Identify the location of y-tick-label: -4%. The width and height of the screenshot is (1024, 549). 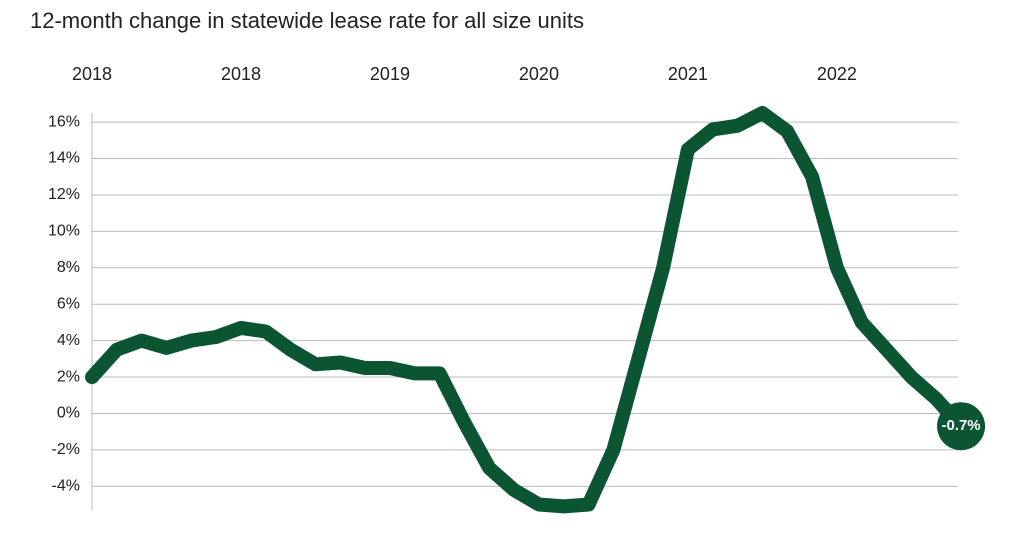
(66, 486).